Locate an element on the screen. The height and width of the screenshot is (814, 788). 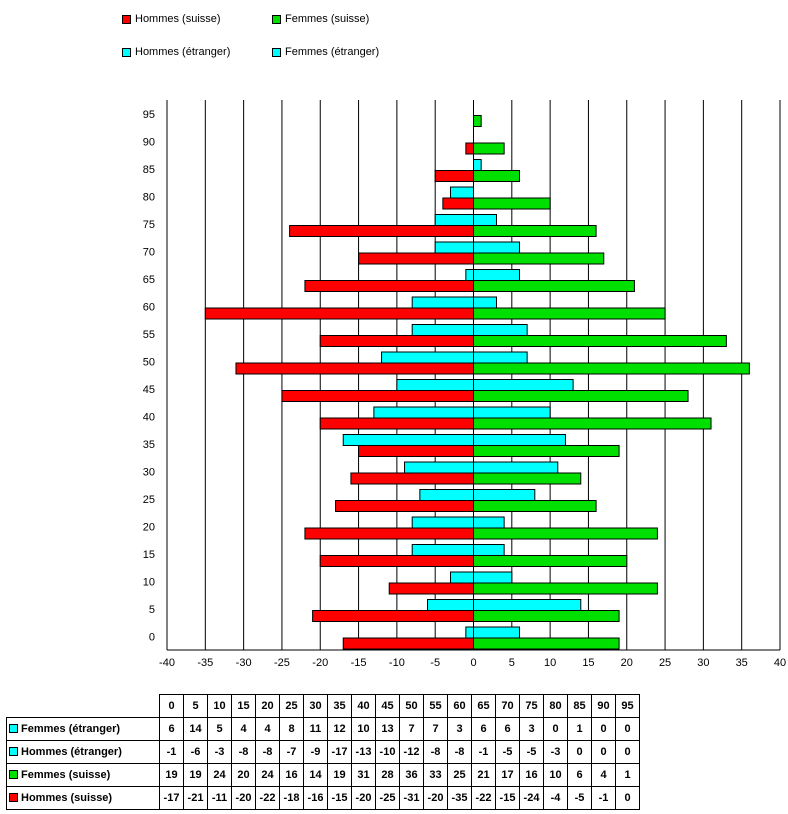
table-cell: 25 is located at coordinates (459, 775).